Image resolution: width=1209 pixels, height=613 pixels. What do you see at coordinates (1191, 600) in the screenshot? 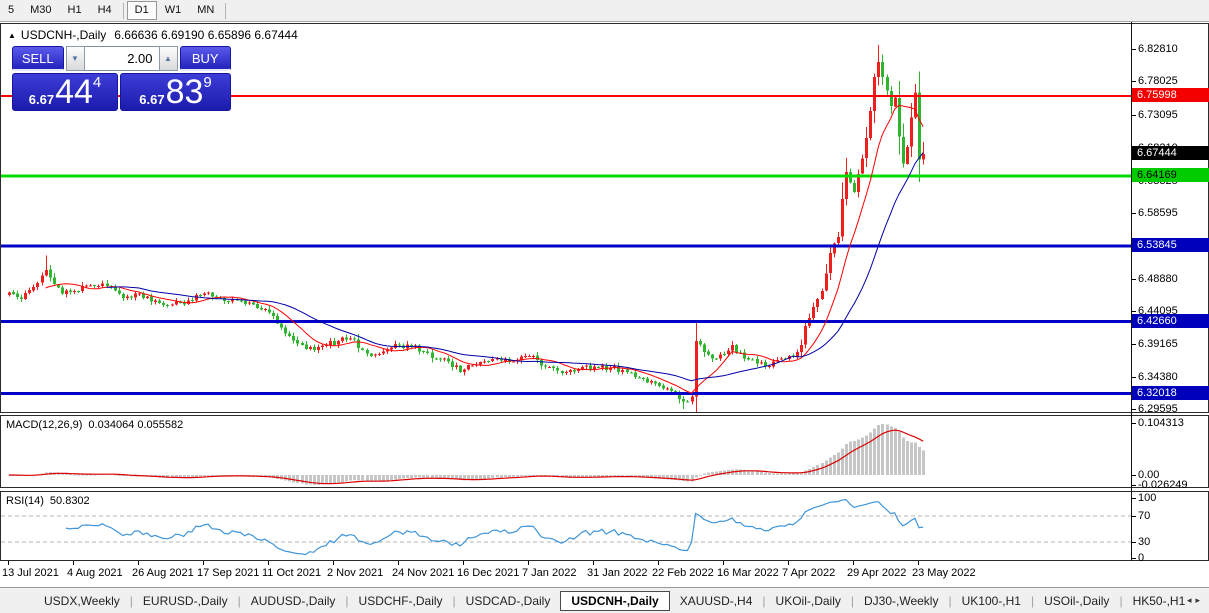
I see `tab-scroll-left-icon: ◂` at bounding box center [1191, 600].